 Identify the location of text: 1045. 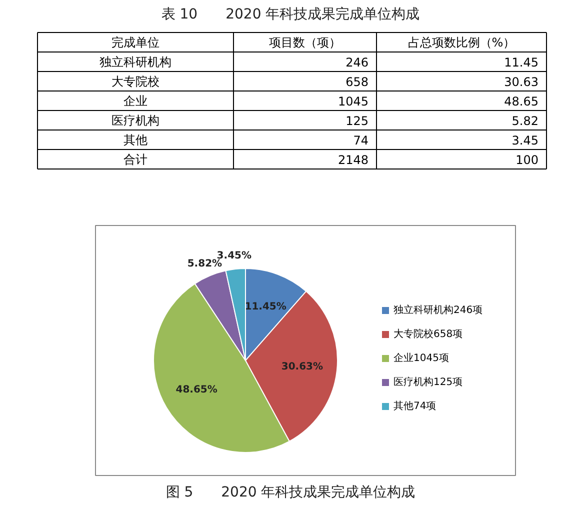
(353, 101).